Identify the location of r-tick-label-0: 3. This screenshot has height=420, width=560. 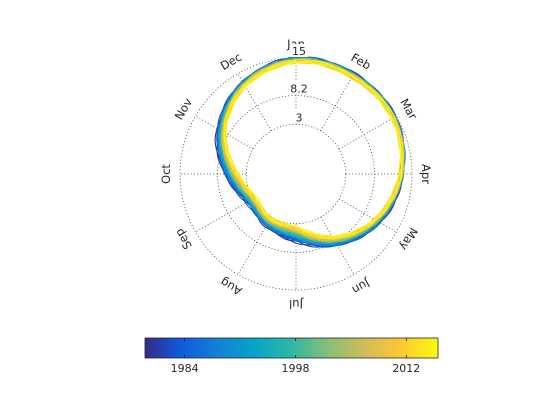
(299, 117).